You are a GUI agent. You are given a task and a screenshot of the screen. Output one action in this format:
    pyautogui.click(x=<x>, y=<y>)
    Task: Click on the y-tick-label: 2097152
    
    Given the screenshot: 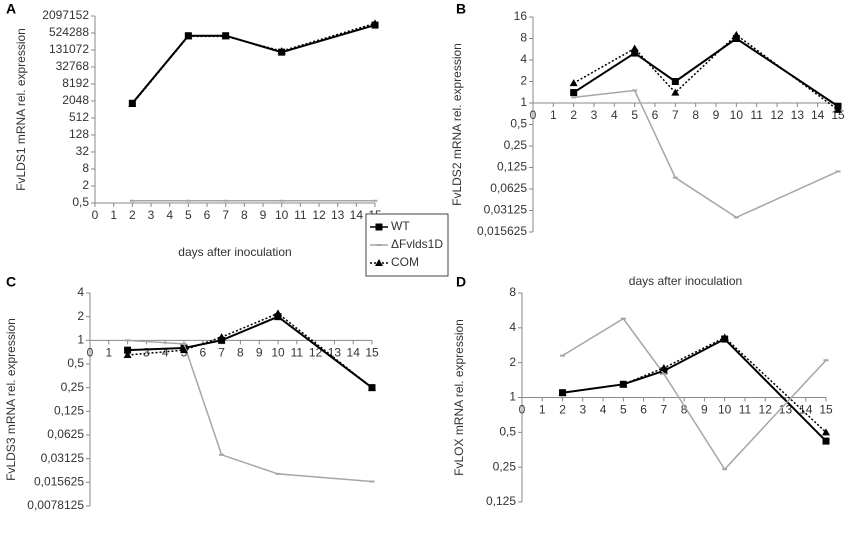 What is the action you would take?
    pyautogui.click(x=65, y=15)
    